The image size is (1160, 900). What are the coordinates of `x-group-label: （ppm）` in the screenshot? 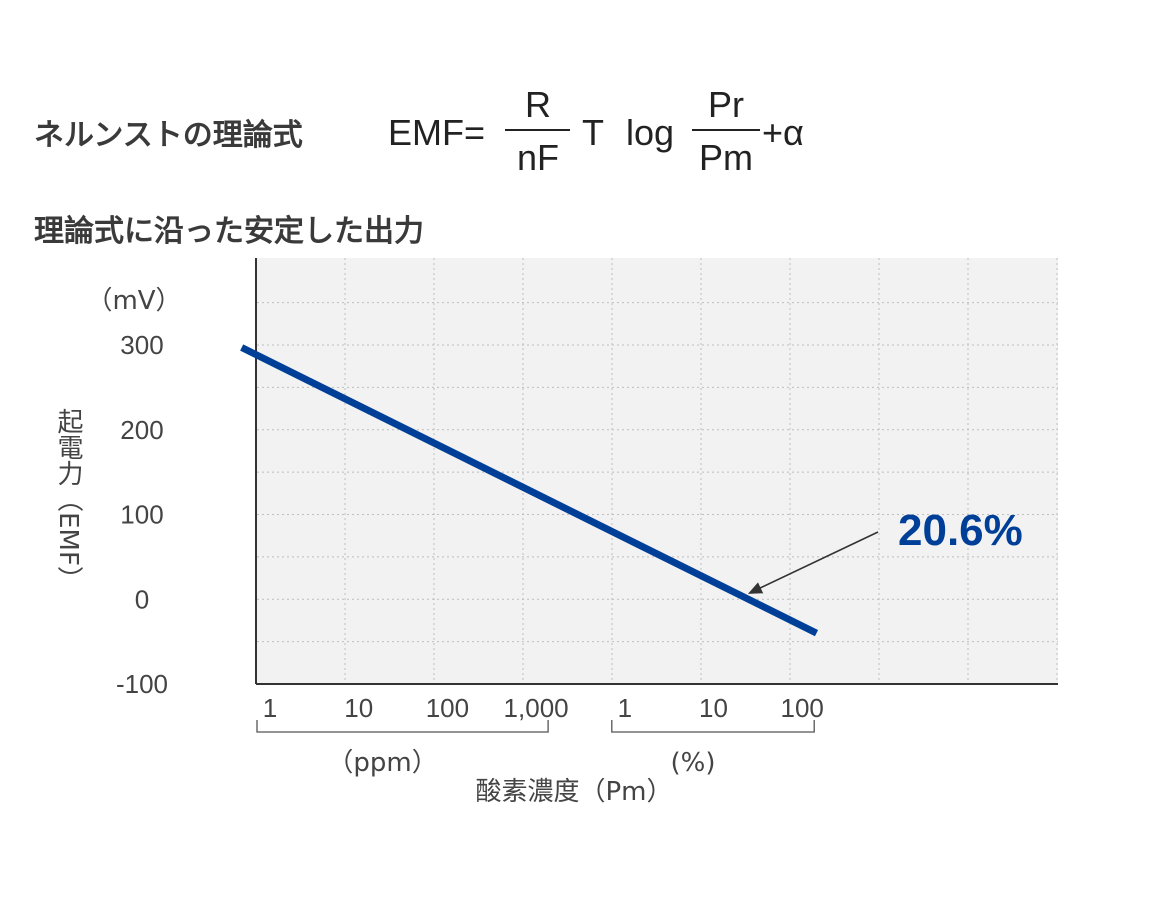 It's located at (382, 763).